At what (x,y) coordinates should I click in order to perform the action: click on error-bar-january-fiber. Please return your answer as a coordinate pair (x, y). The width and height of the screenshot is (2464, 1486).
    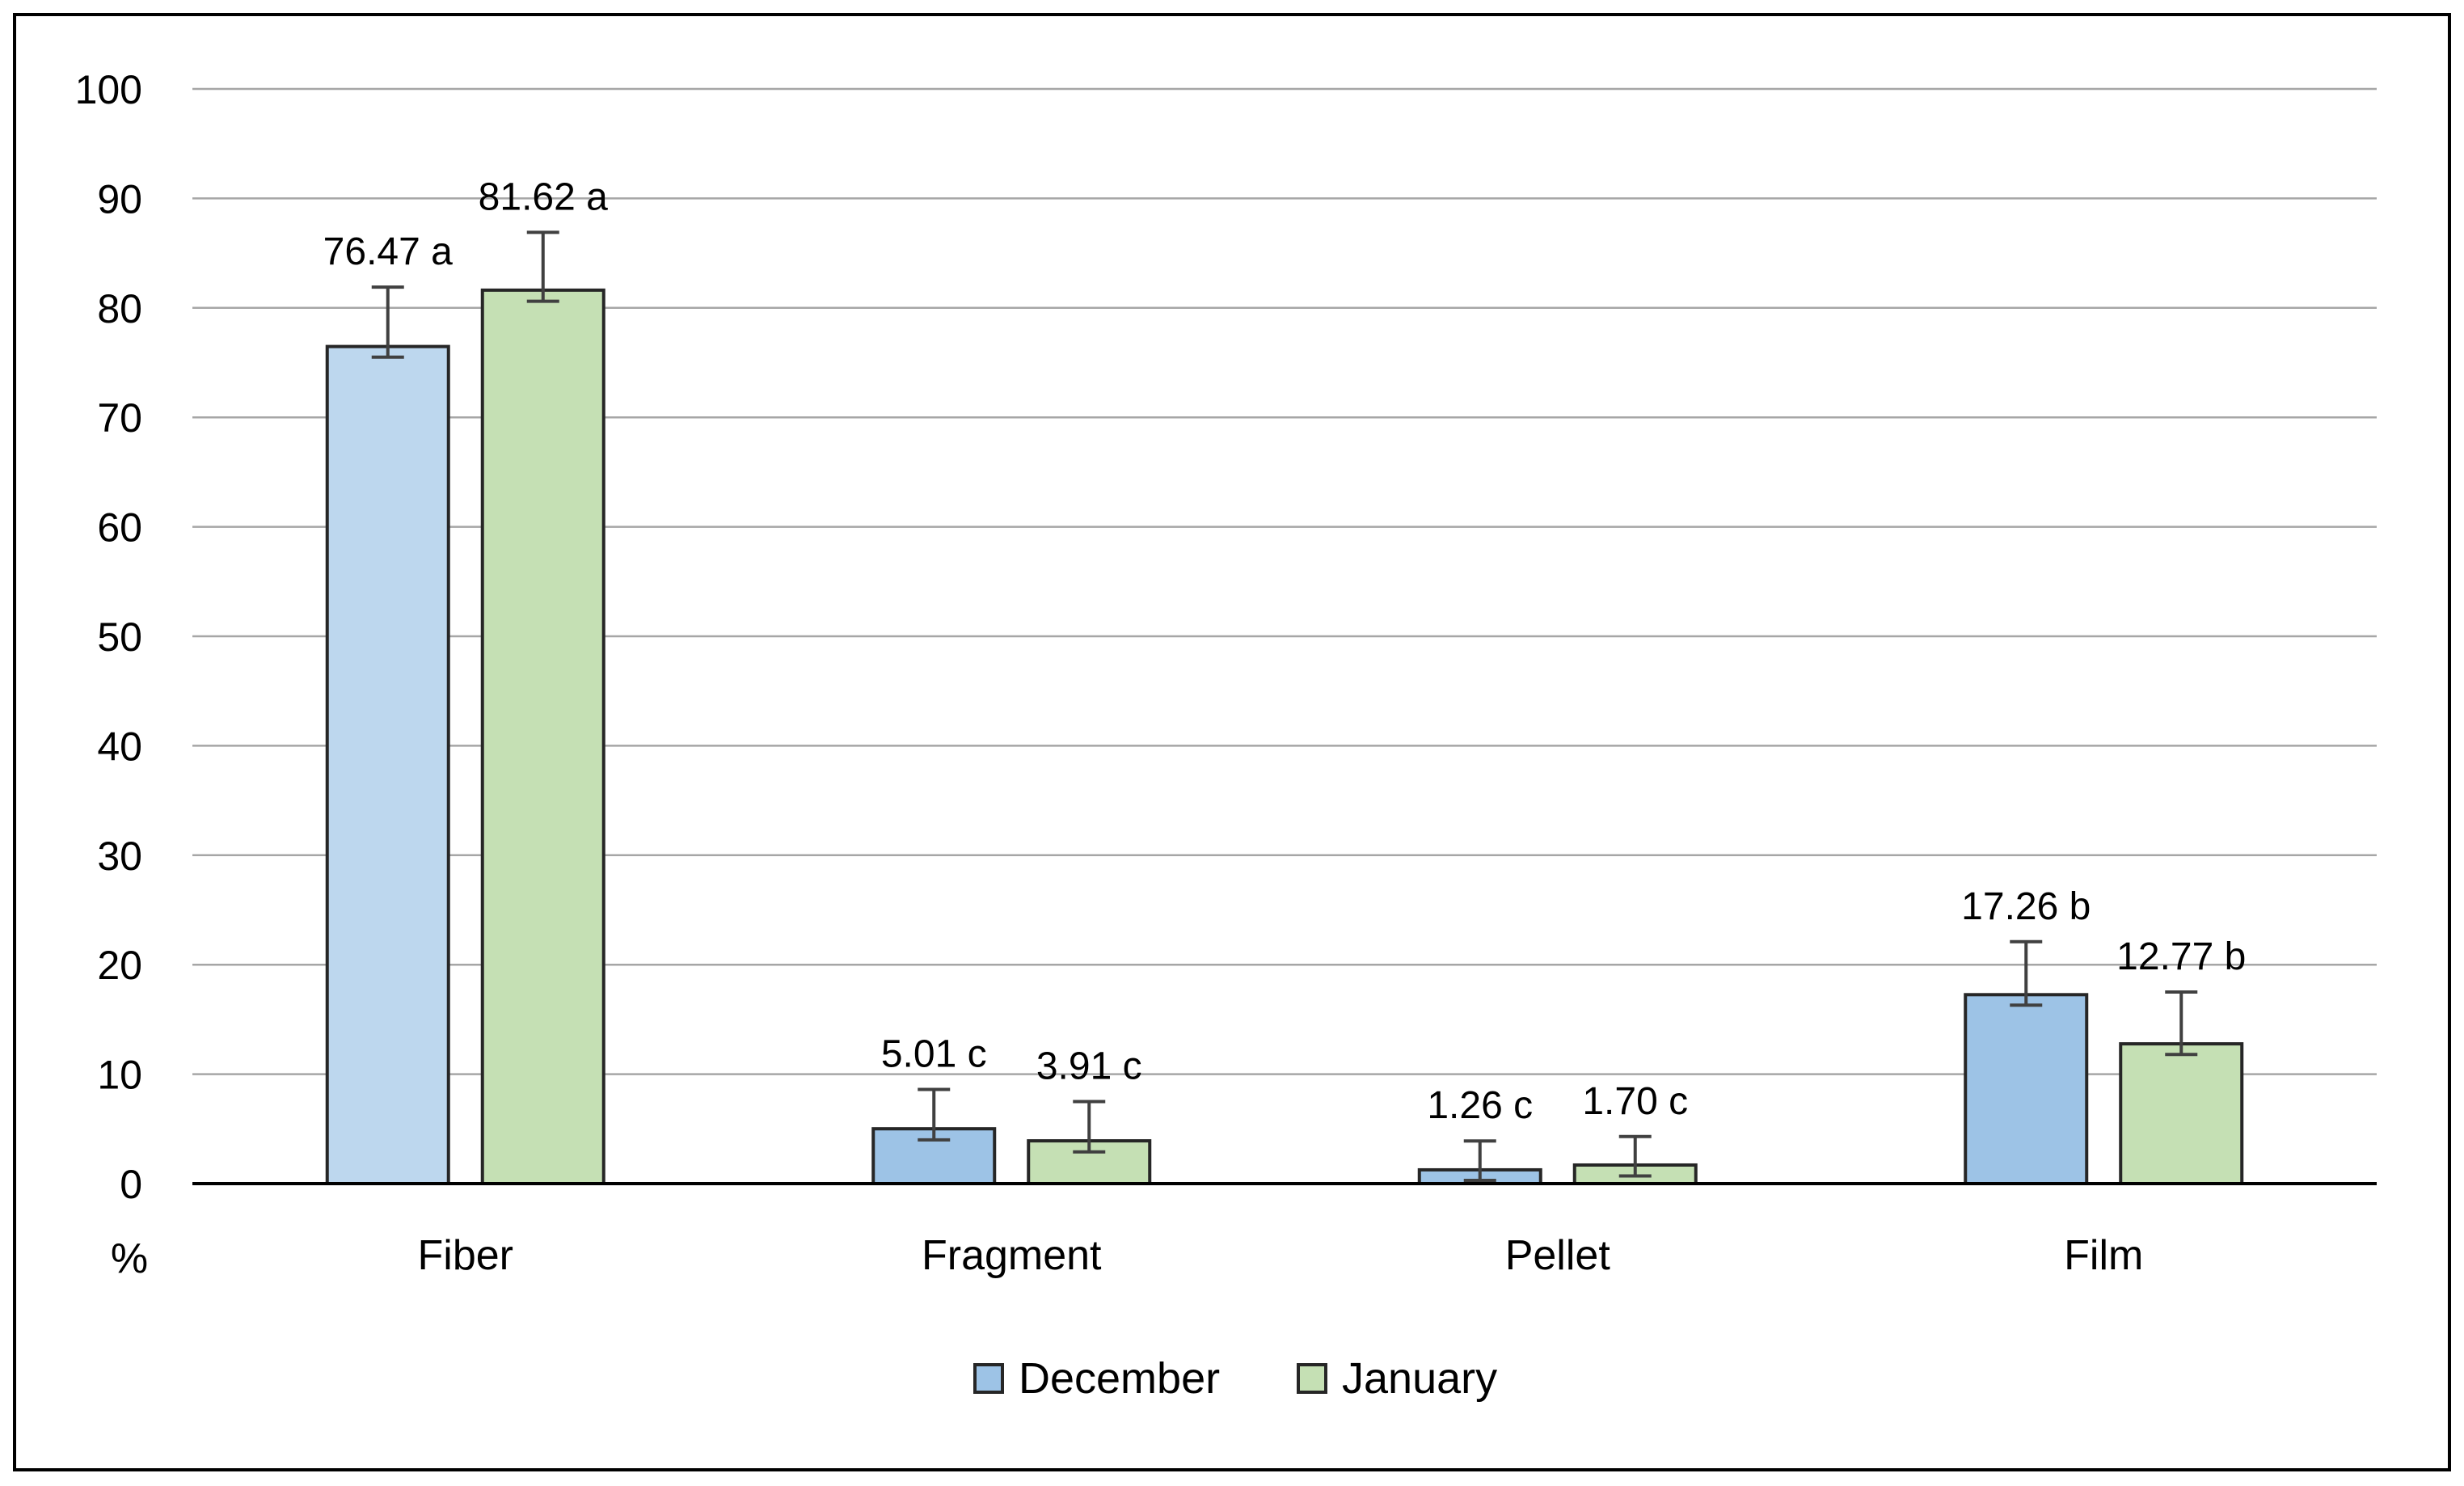
    Looking at the image, I should click on (543, 266).